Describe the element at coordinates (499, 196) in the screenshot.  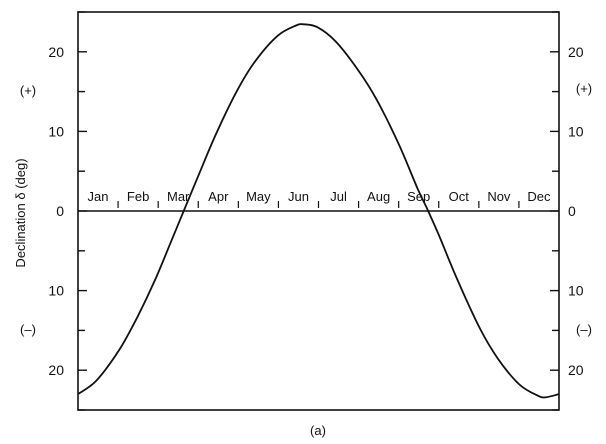
I see `month-label: Nov` at that location.